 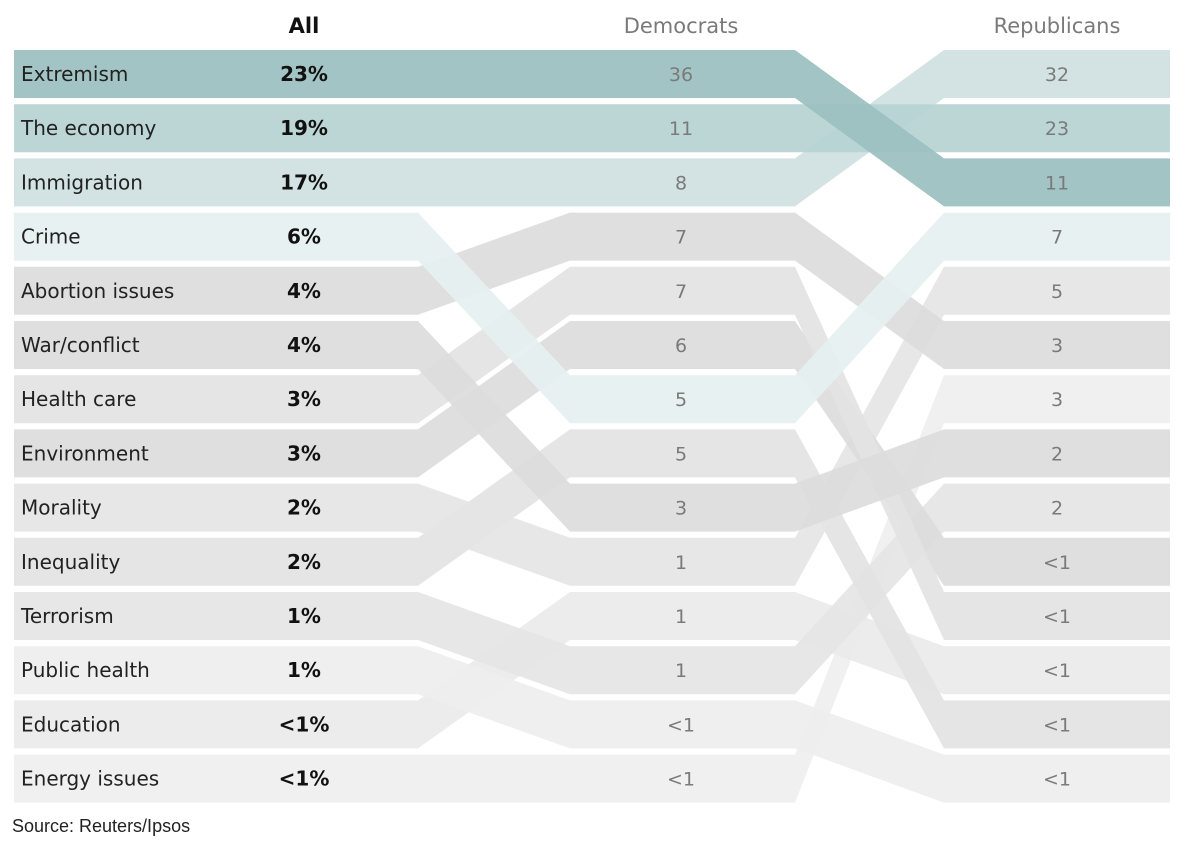 What do you see at coordinates (51, 237) in the screenshot?
I see `issue-label: Crime` at bounding box center [51, 237].